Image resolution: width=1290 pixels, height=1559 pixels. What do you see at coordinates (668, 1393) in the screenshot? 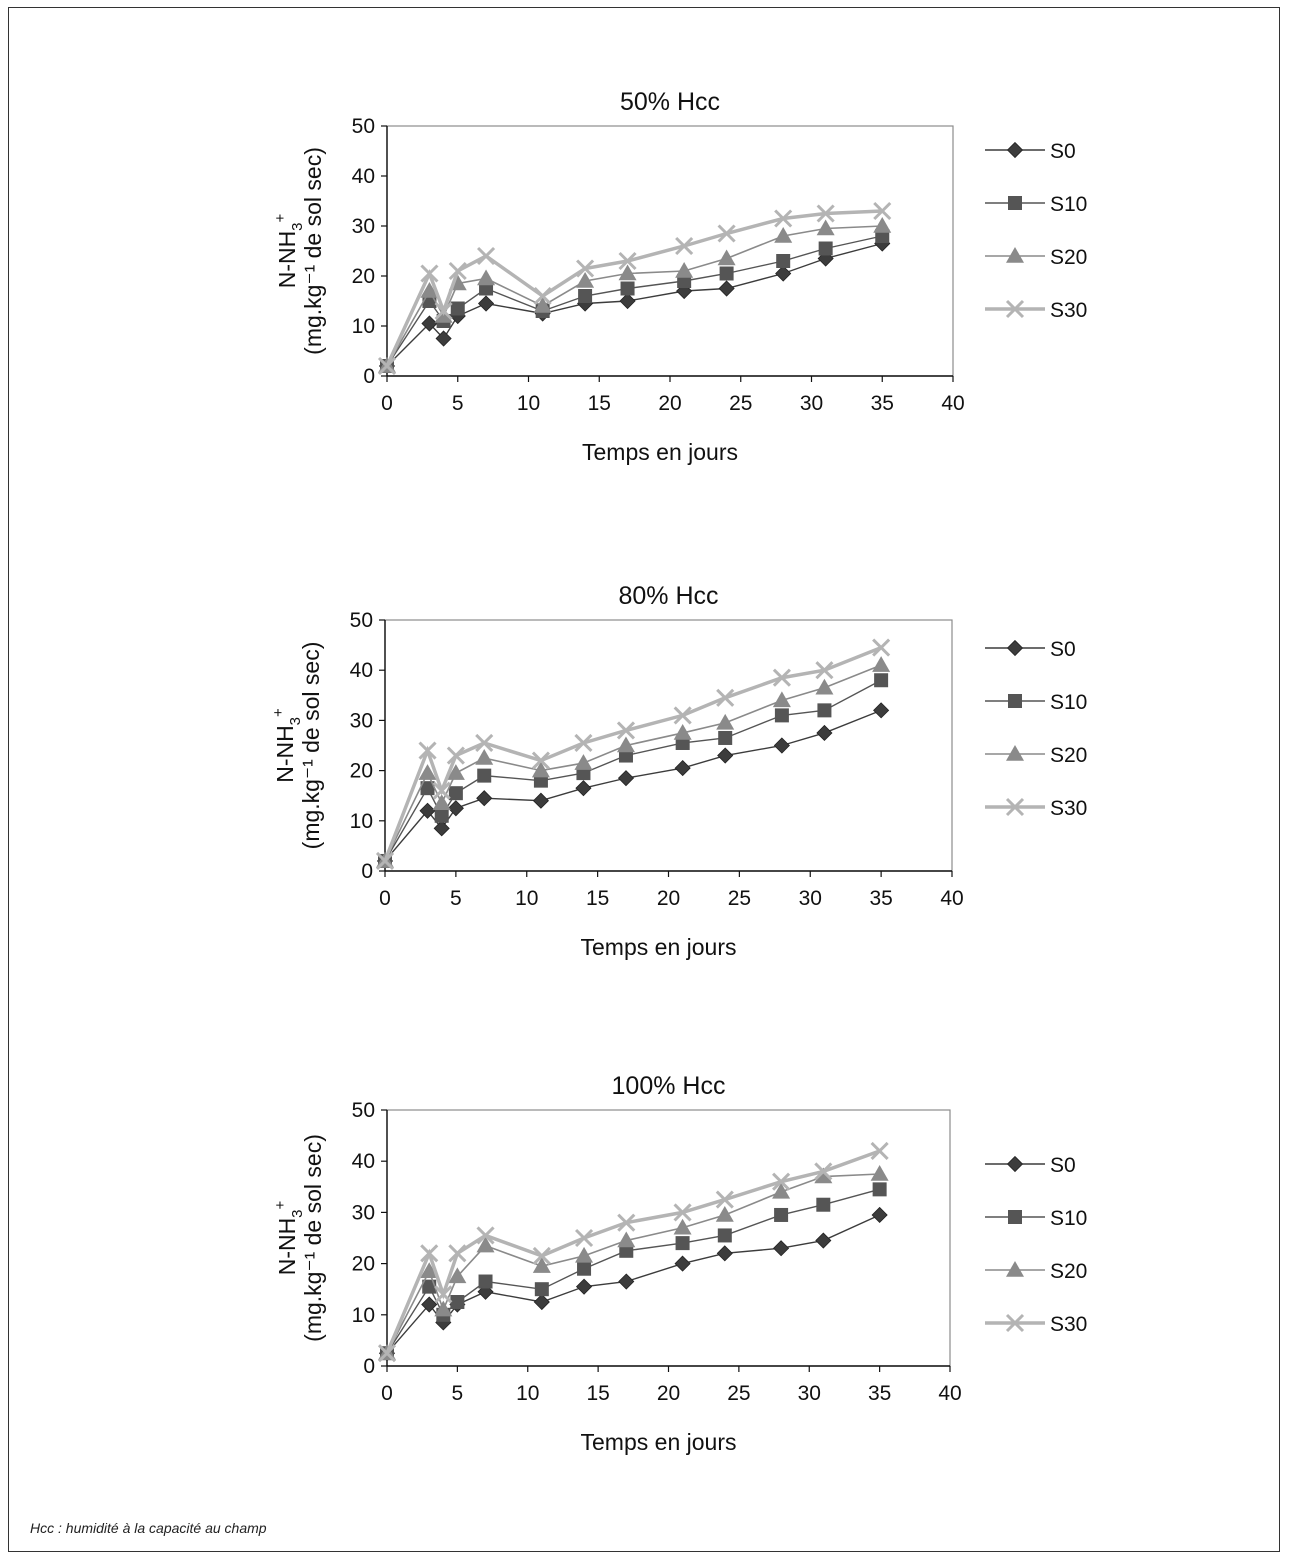
I see `x-tick-label: 20` at bounding box center [668, 1393].